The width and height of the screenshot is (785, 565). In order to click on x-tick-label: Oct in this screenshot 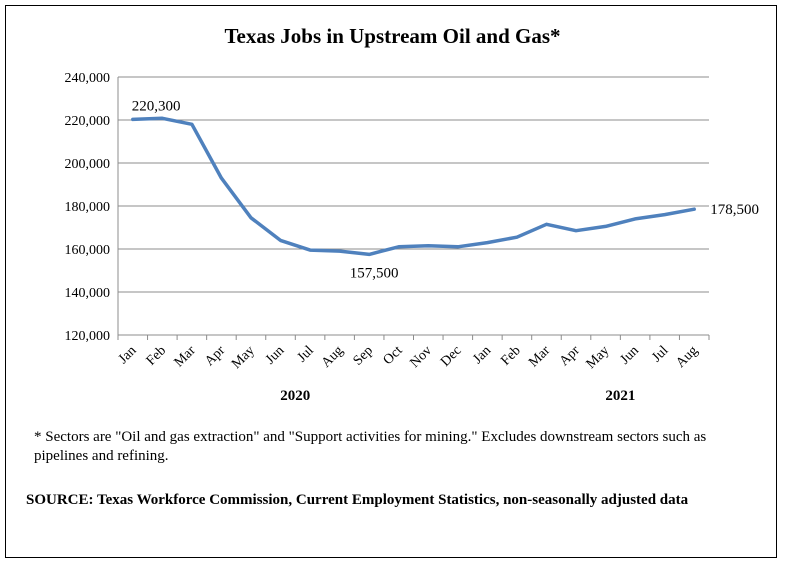, I will do `click(393, 355)`.